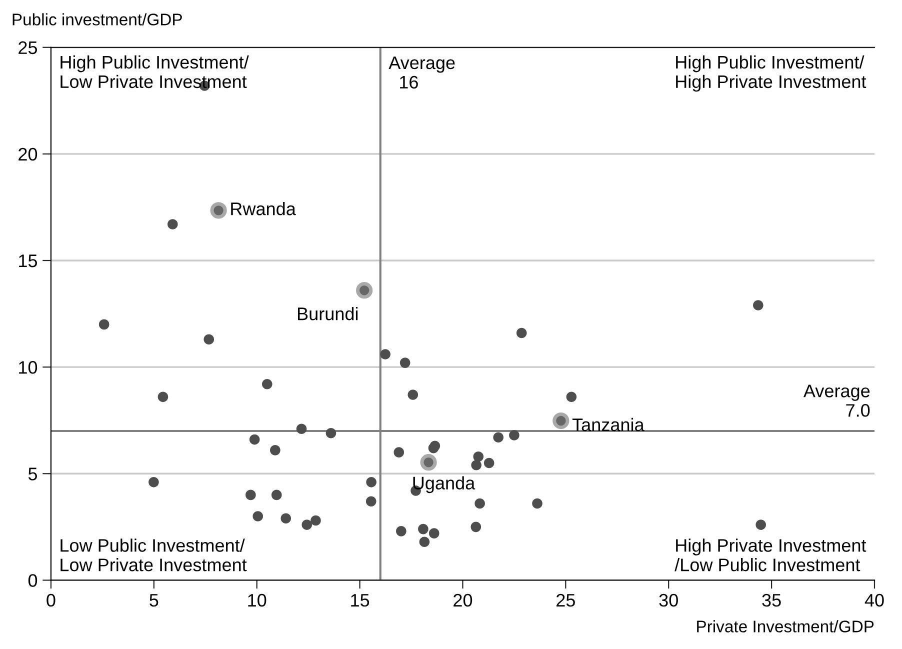 This screenshot has width=902, height=649. Describe the element at coordinates (154, 600) in the screenshot. I see `x-tick-label: 5` at that location.